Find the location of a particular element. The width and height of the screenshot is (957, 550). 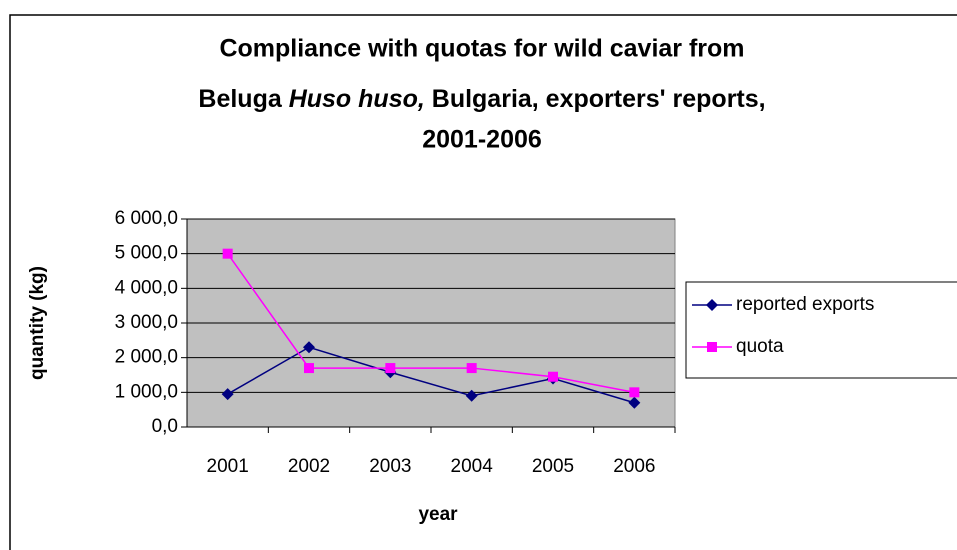

y-tick-label: 0,0 is located at coordinates (165, 426).